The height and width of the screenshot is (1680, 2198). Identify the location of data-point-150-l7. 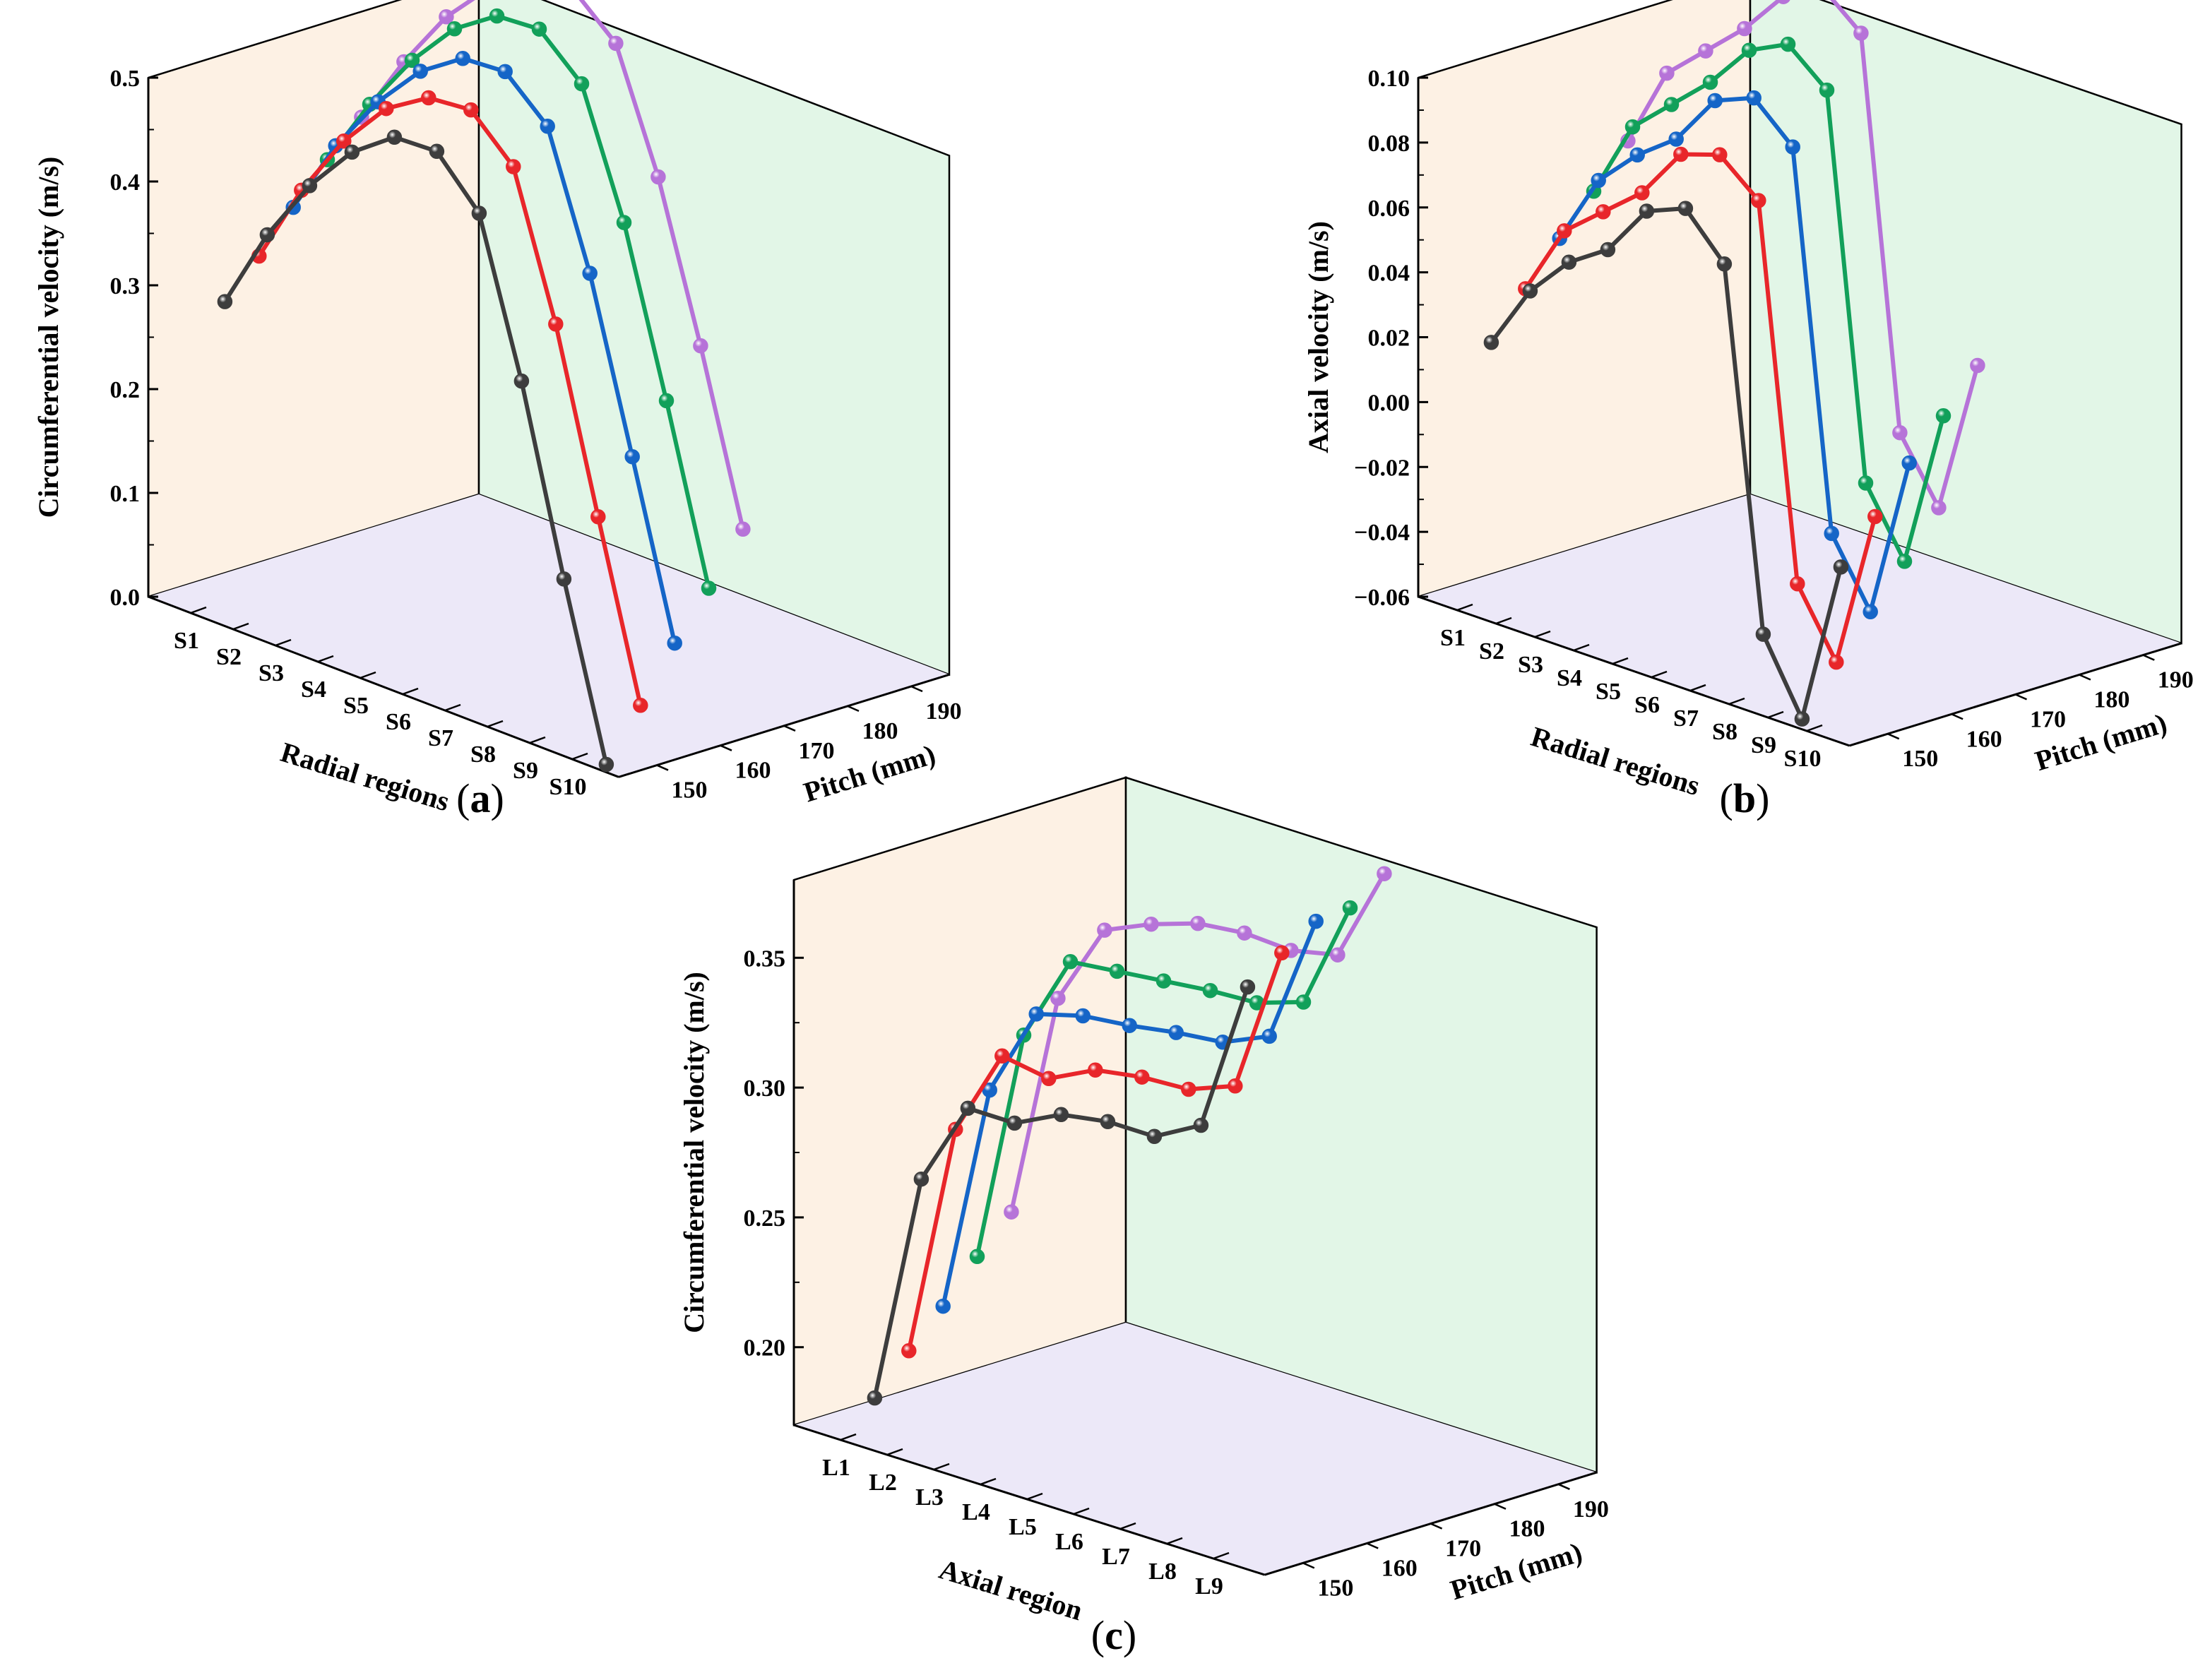
(1154, 1137).